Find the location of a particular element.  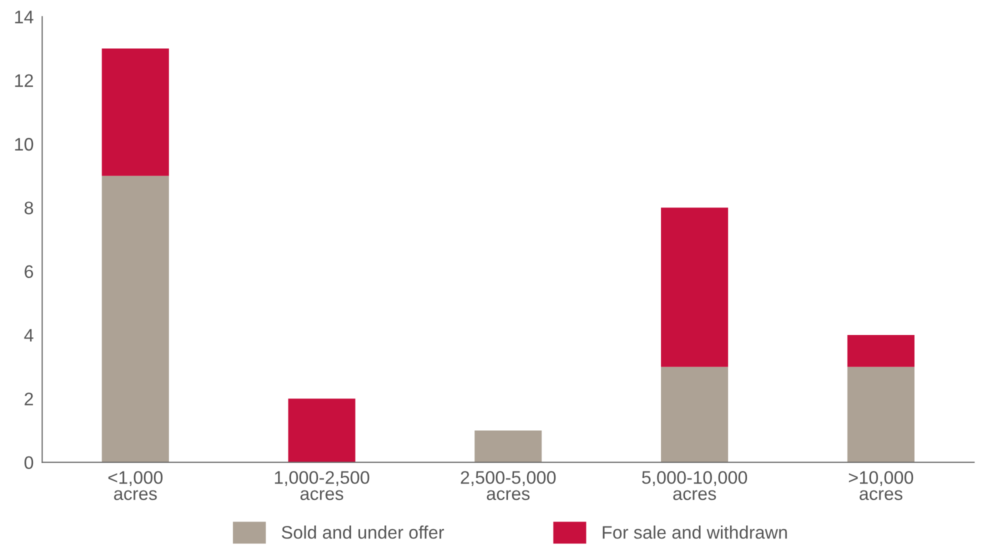

legend-label: Sold and under offer is located at coordinates (363, 532).